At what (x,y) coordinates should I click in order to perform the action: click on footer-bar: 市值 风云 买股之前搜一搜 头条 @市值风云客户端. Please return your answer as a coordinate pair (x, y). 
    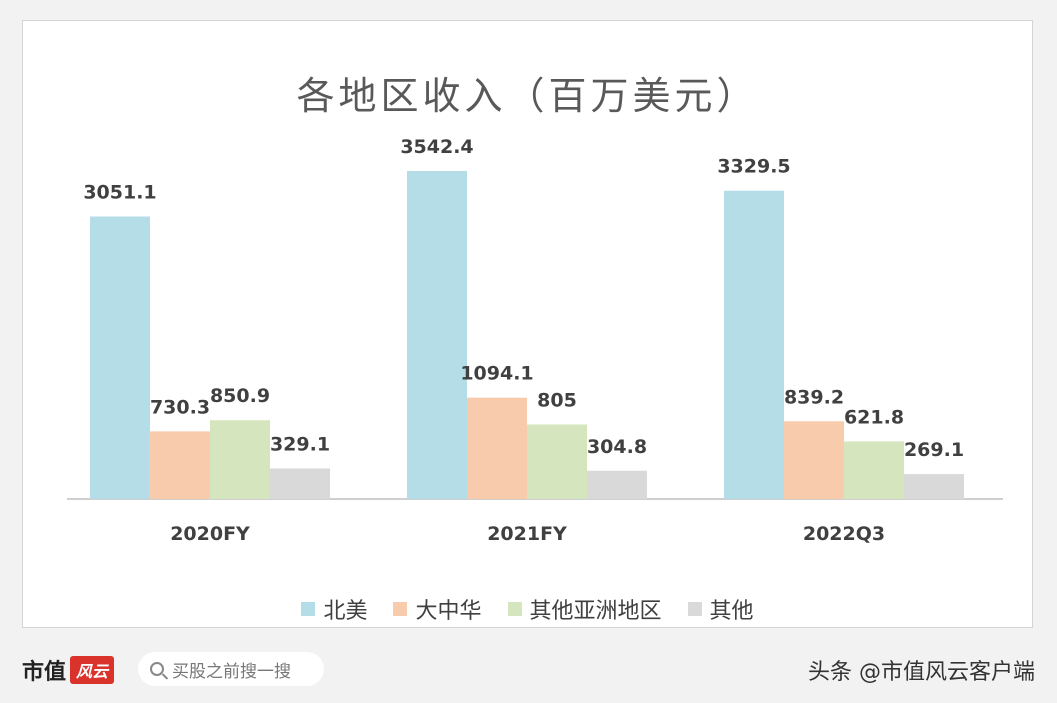
    Looking at the image, I should click on (528, 670).